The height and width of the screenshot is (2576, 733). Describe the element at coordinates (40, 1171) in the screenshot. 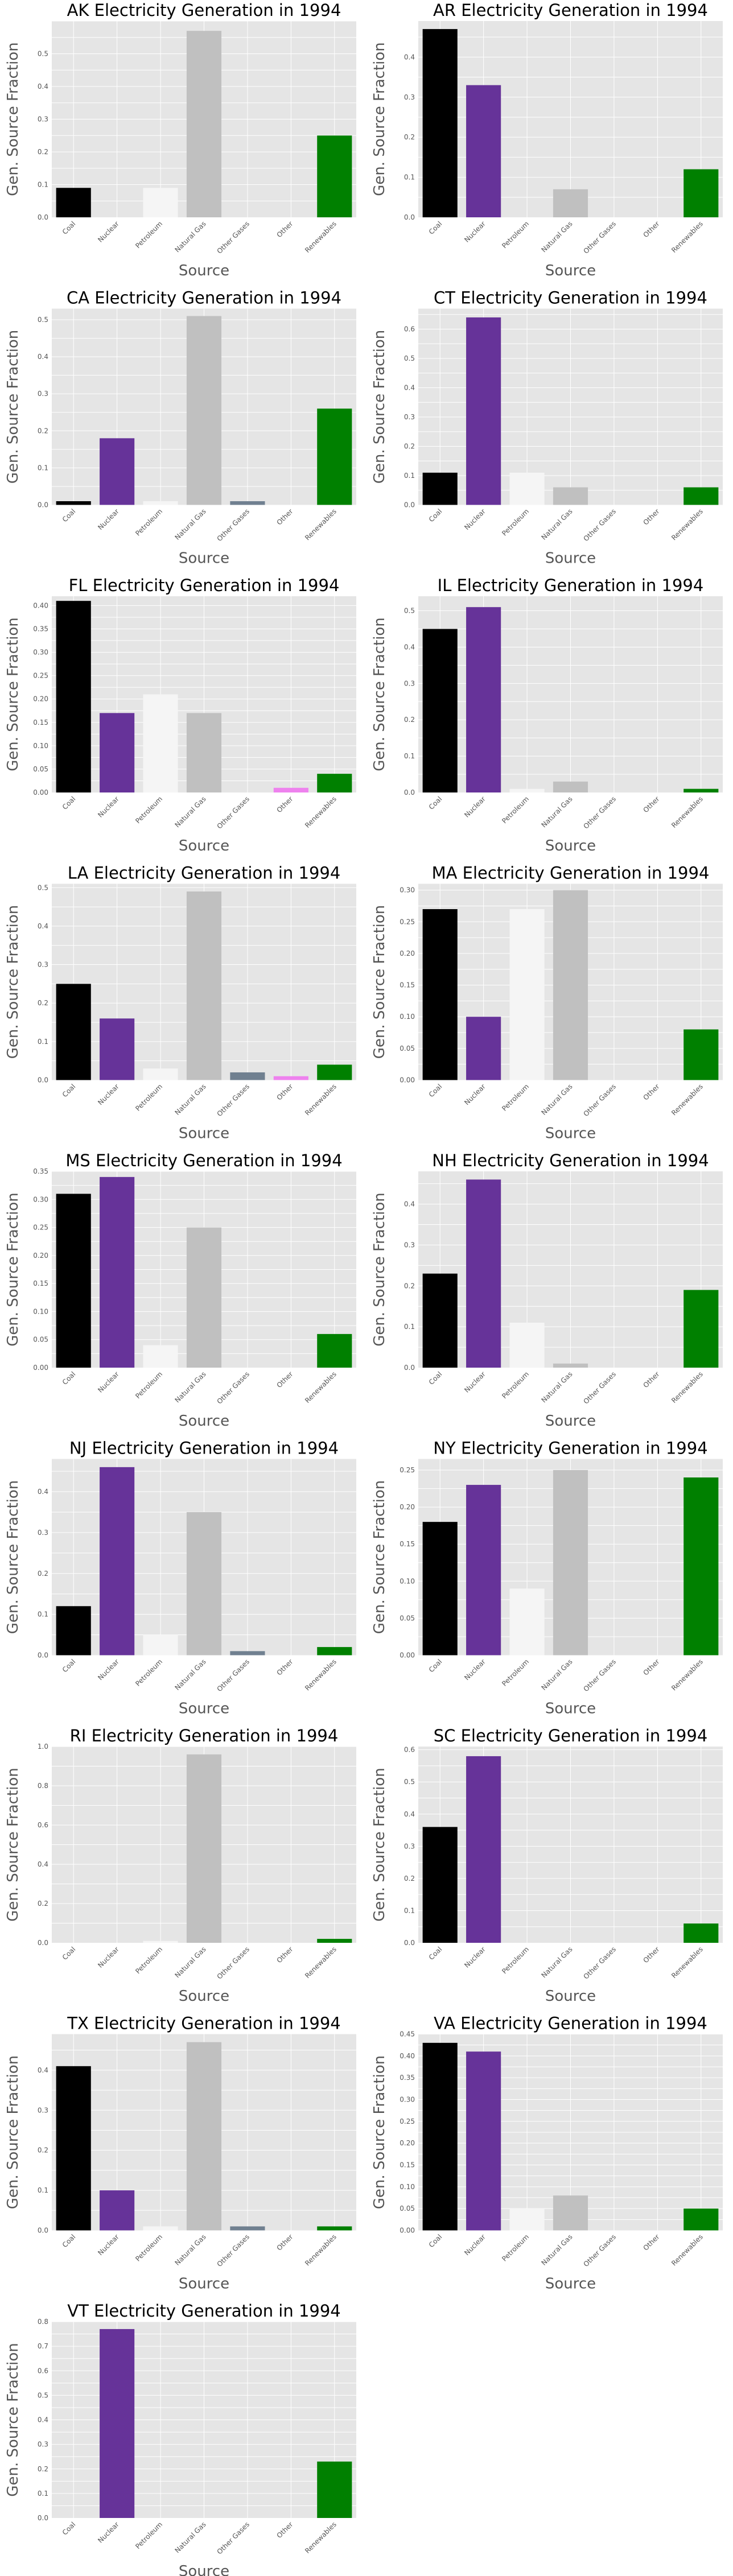

I see `y-tick-label: 0.35` at that location.